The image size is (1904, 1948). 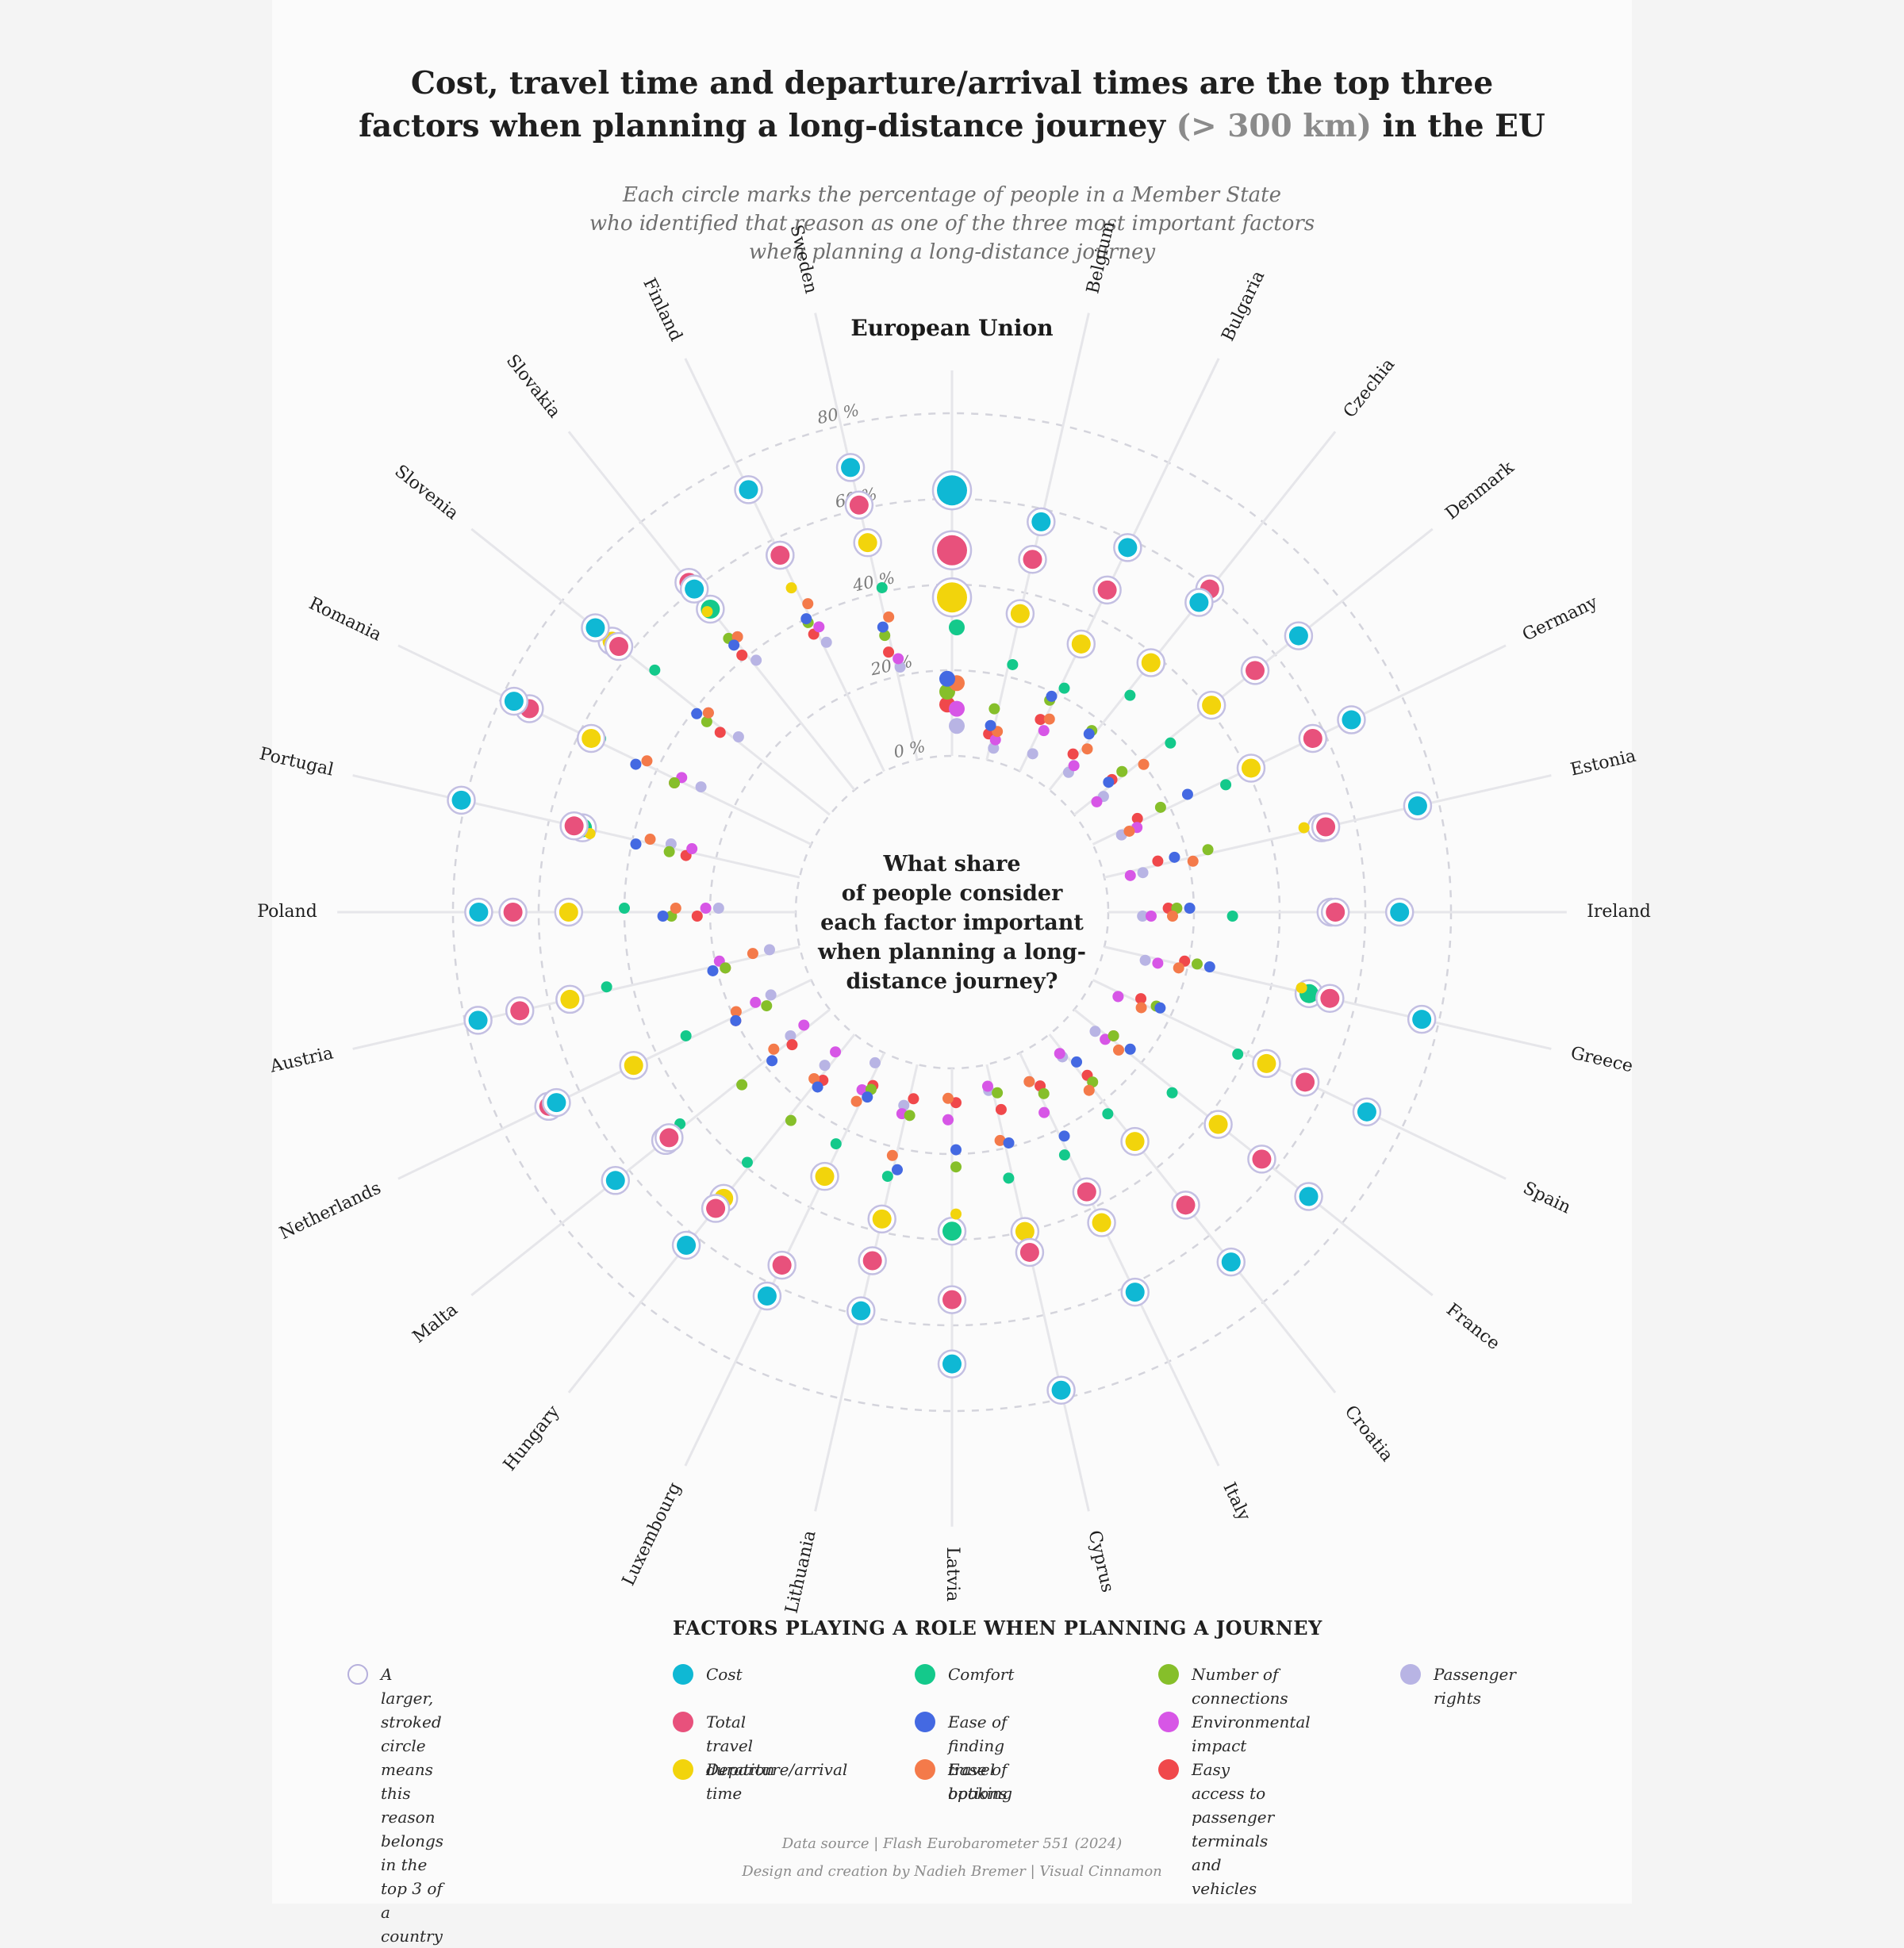 What do you see at coordinates (838, 414) in the screenshot?
I see `axis-tick-label: 80 %` at bounding box center [838, 414].